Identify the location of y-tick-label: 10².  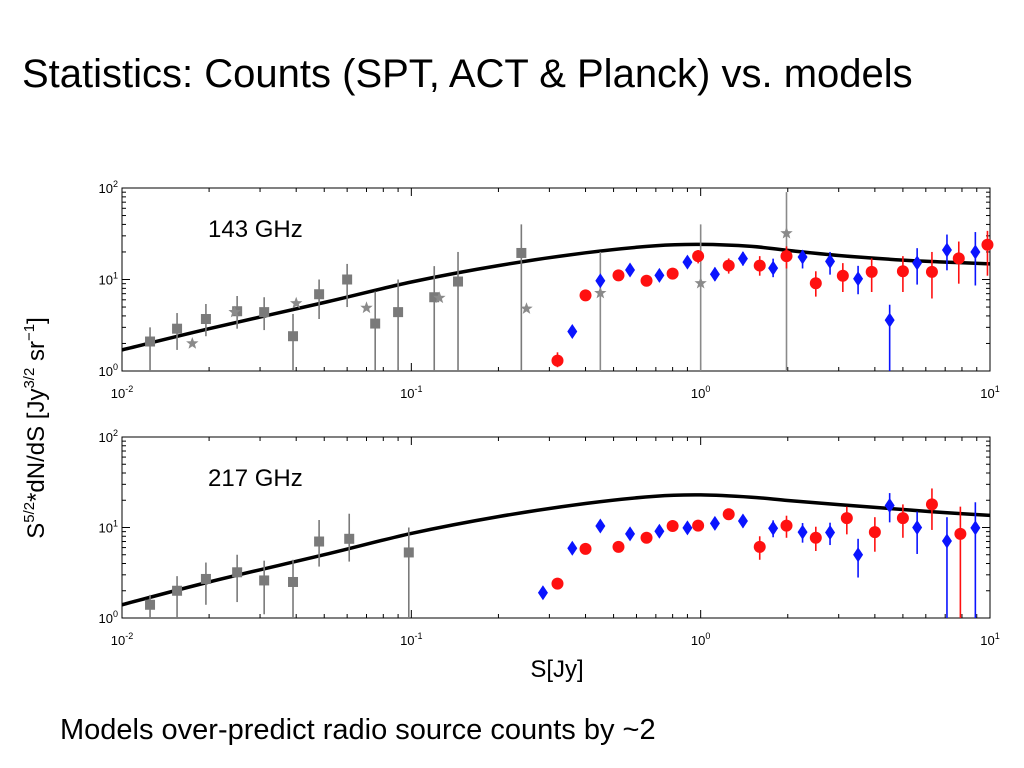
(108, 187).